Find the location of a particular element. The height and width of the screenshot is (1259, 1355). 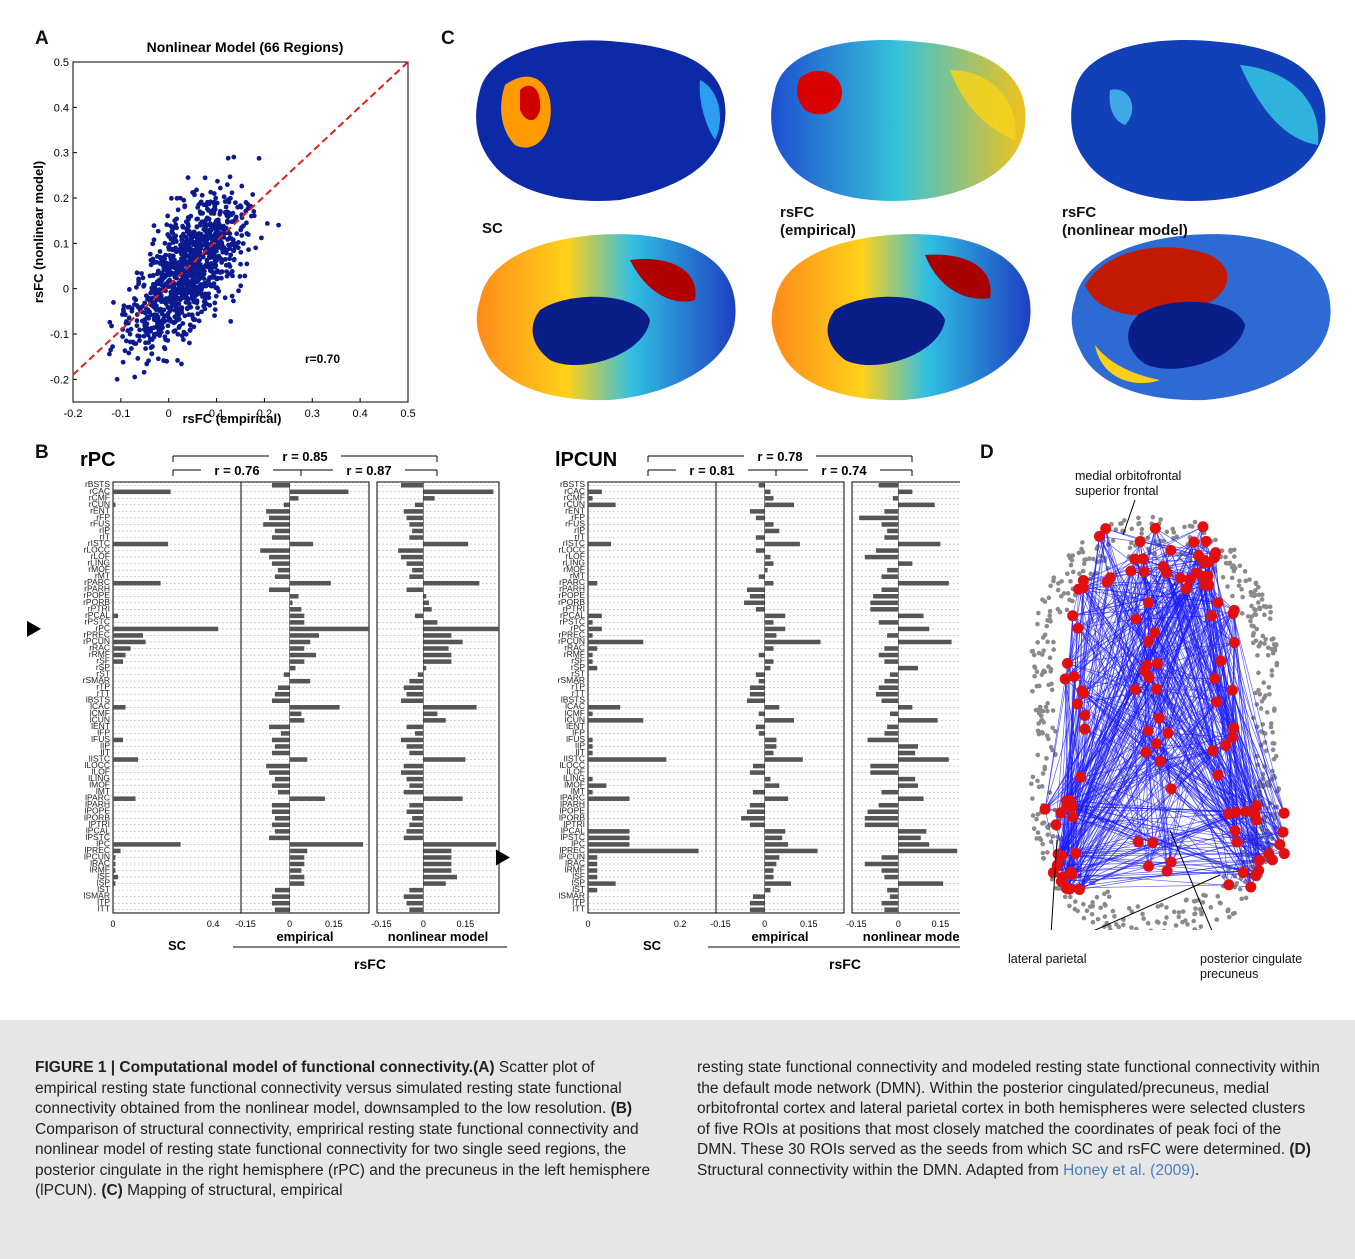

rsfc-label: rsFC is located at coordinates (845, 964).